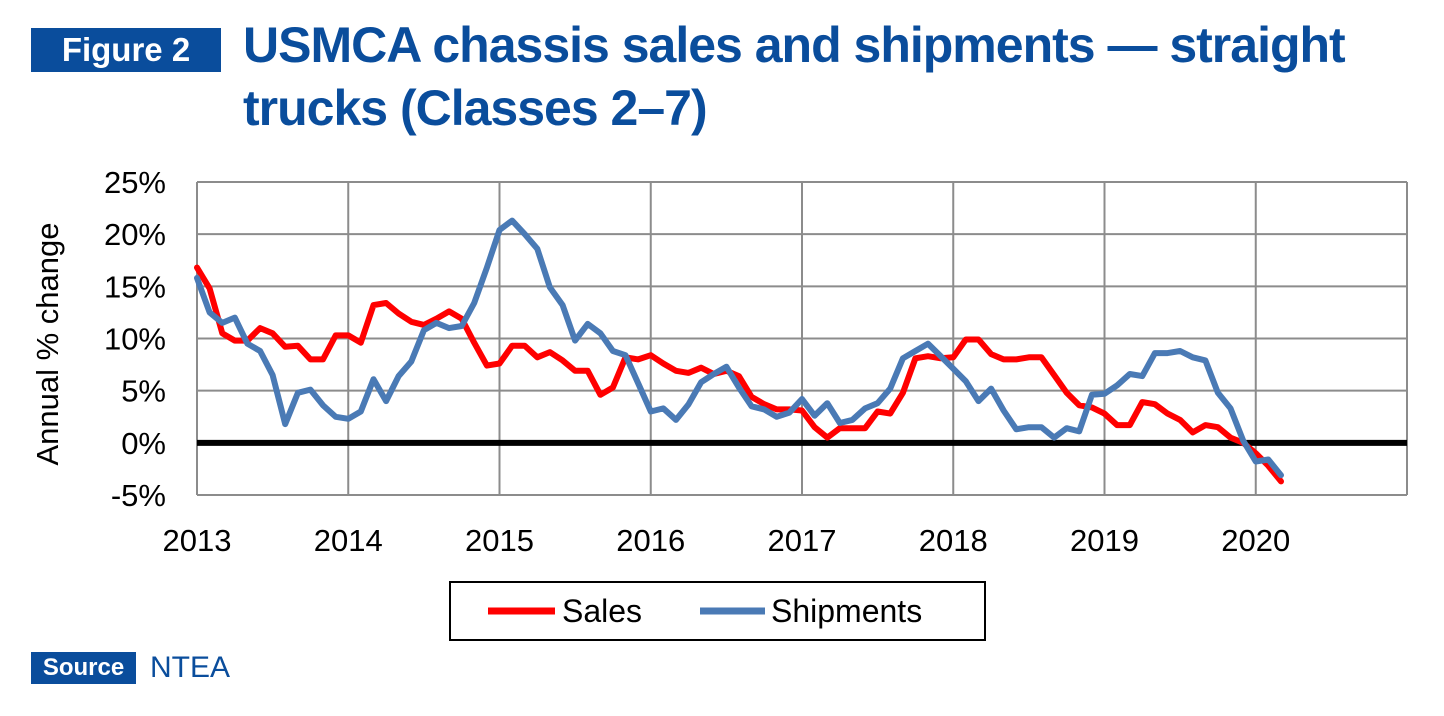 The height and width of the screenshot is (716, 1444). I want to click on x-tick-label: 2018, so click(953, 540).